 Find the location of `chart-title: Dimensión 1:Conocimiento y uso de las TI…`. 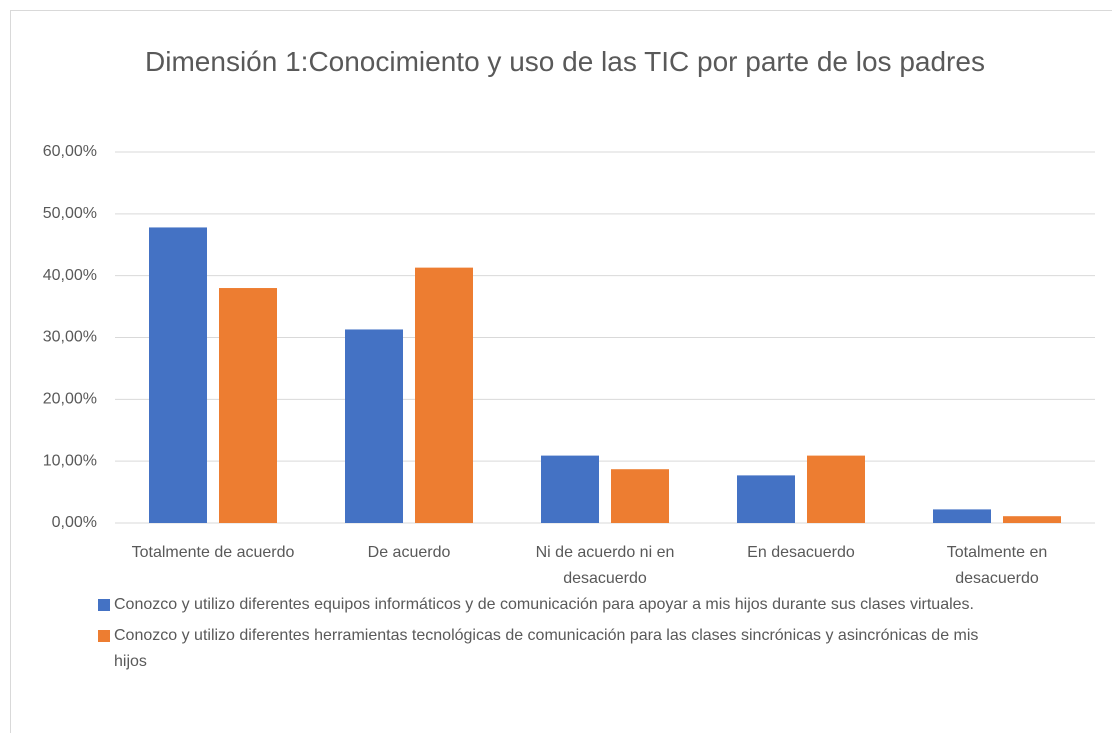

chart-title: Dimensión 1:Conocimiento y uso de las TI… is located at coordinates (565, 61).